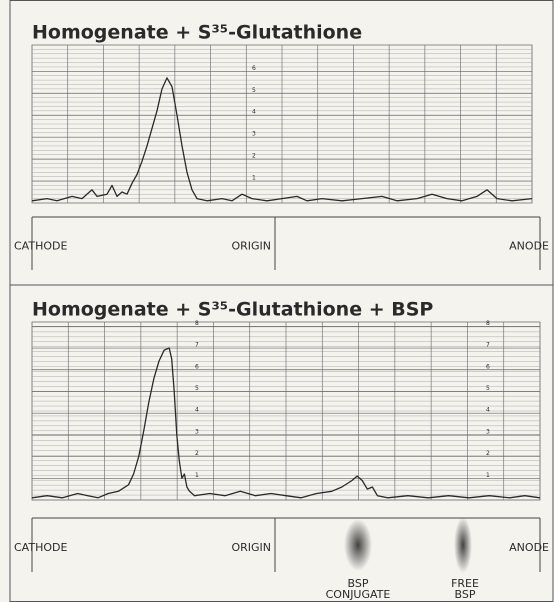 This screenshot has height=602, width=554. Describe the element at coordinates (232, 310) in the screenshot. I see `chart-title: Homogenate + S³⁵-Glutathione + BSP` at that location.